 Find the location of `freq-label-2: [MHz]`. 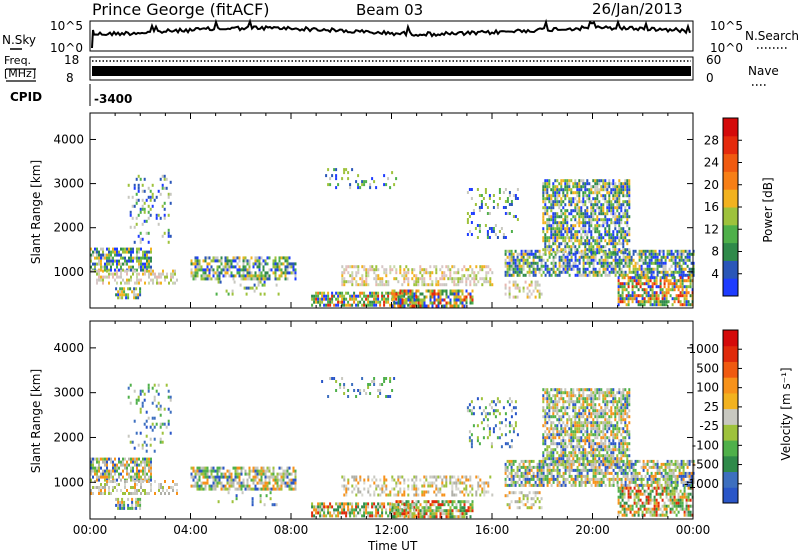

freq-label-2: [MHz] is located at coordinates (20, 73).